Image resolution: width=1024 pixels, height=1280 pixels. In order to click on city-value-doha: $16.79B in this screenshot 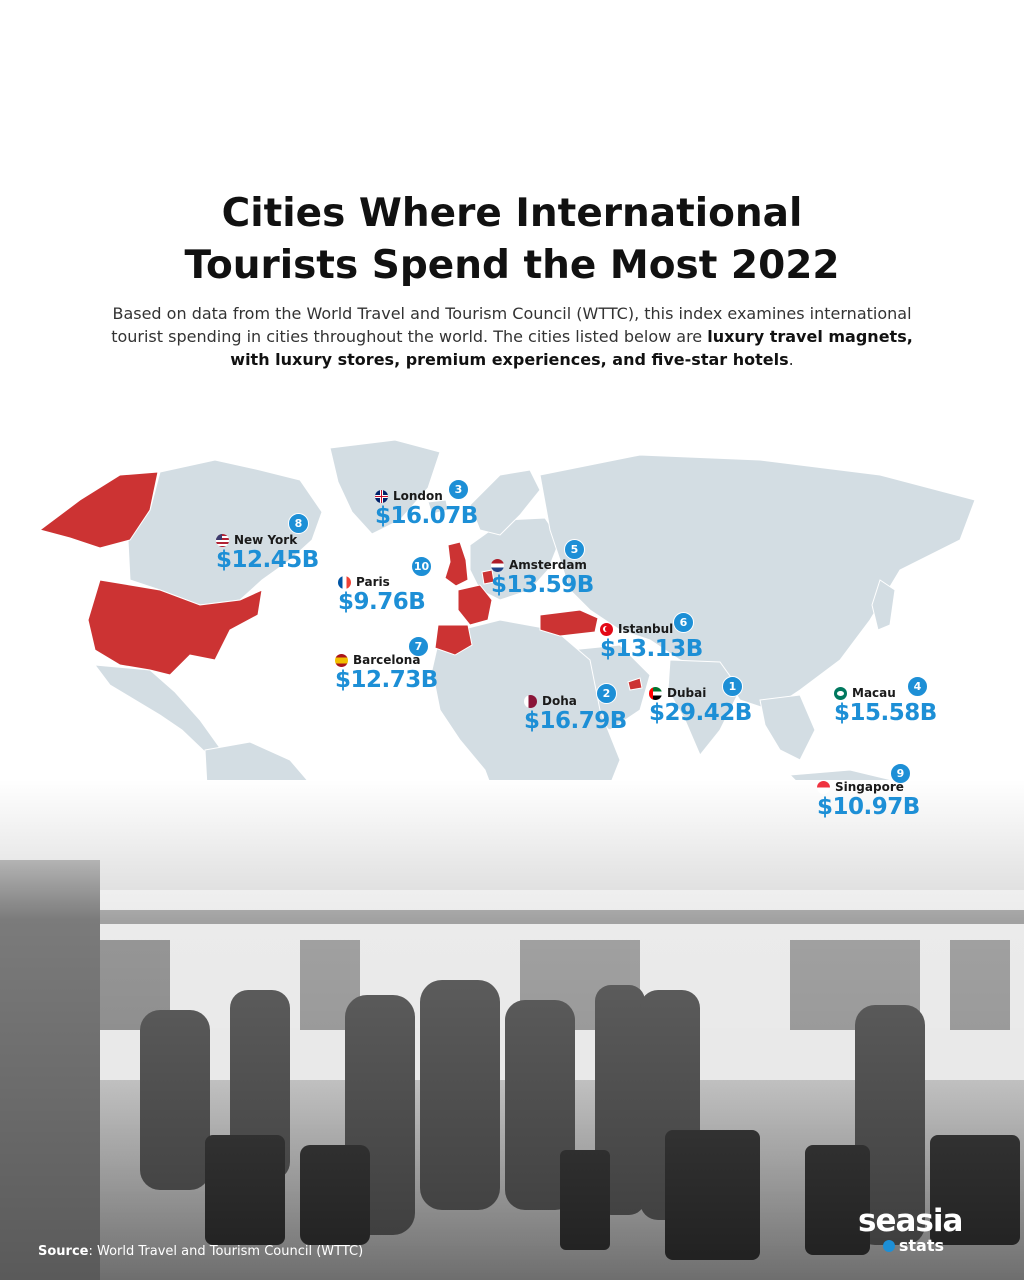, I will do `click(575, 721)`.